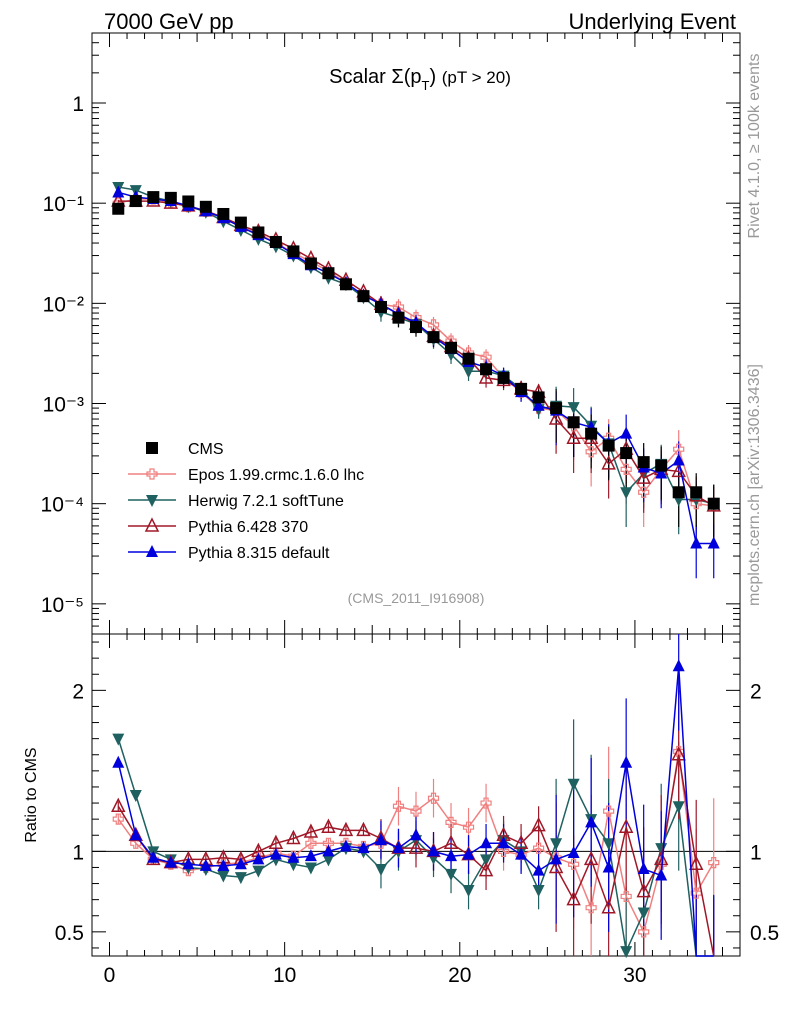 This screenshot has height=1024, width=786. What do you see at coordinates (486, 376) in the screenshot?
I see `marker-py6` at bounding box center [486, 376].